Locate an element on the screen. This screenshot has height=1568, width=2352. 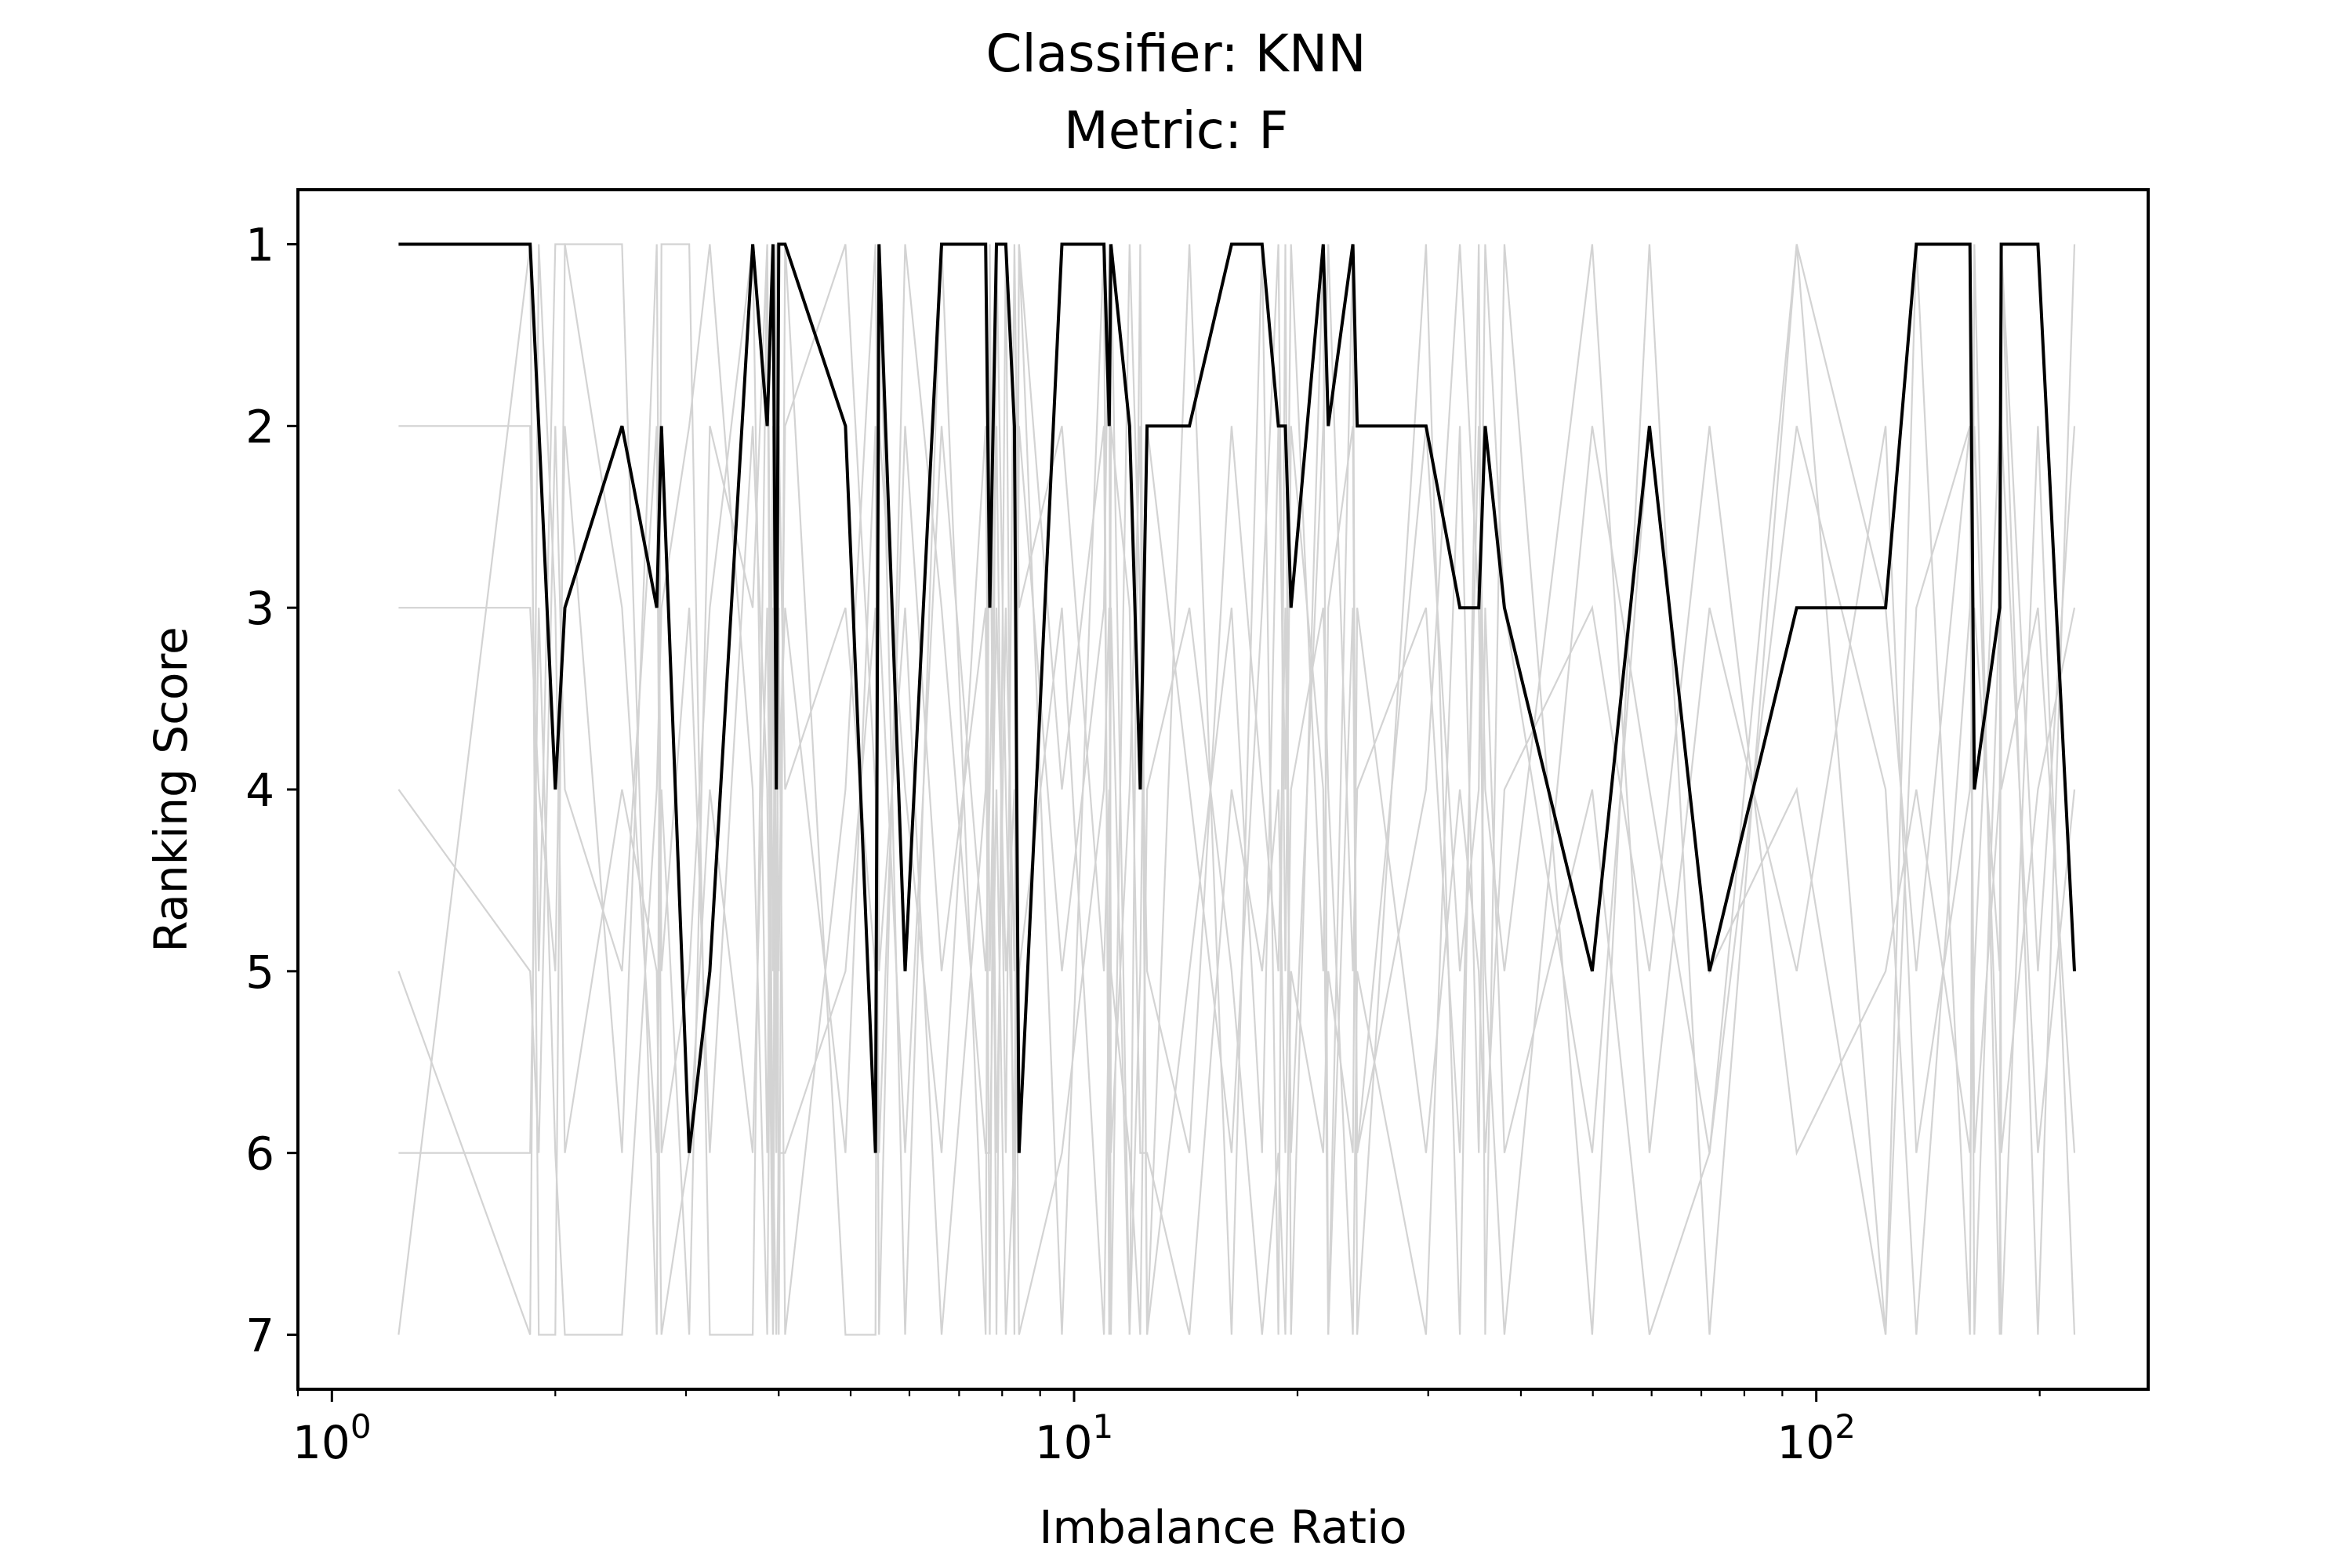
y-tick-label: 5 is located at coordinates (259, 972).